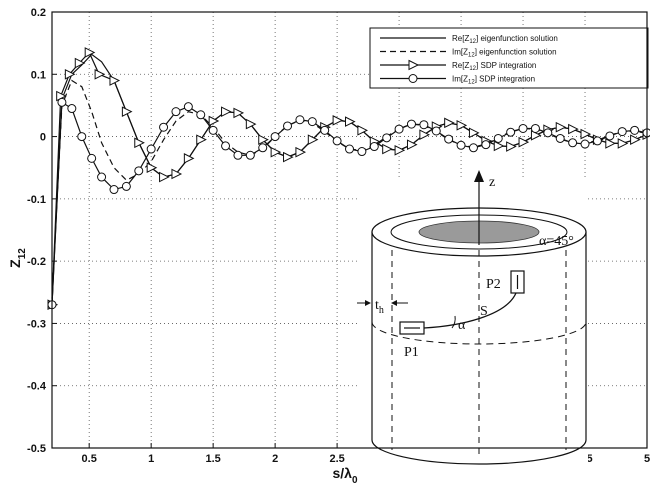  I want to click on y-tick-label: -0.2, so click(36, 262).